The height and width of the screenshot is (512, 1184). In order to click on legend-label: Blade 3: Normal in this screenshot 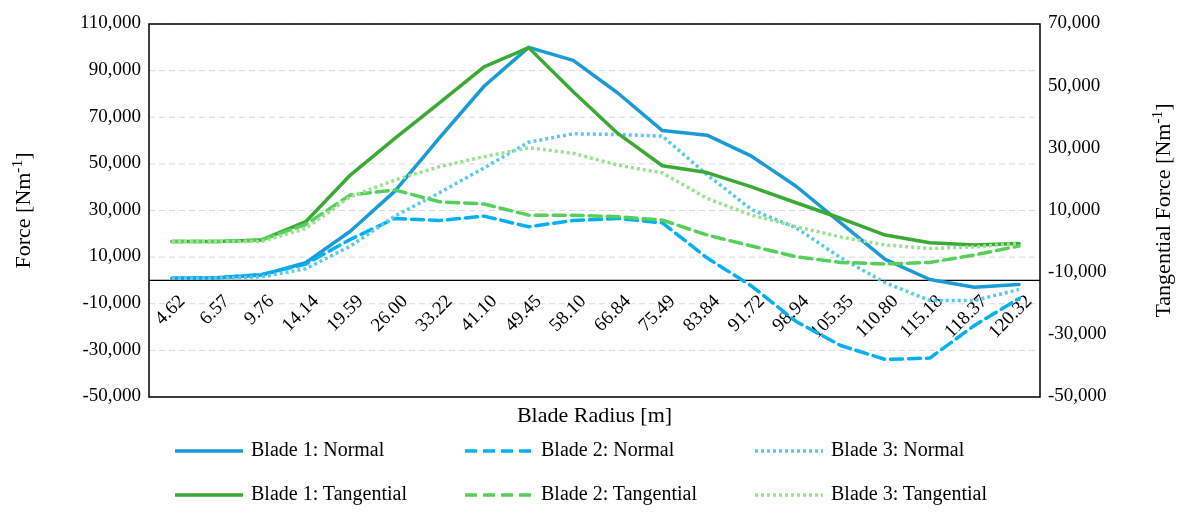, I will do `click(898, 448)`.